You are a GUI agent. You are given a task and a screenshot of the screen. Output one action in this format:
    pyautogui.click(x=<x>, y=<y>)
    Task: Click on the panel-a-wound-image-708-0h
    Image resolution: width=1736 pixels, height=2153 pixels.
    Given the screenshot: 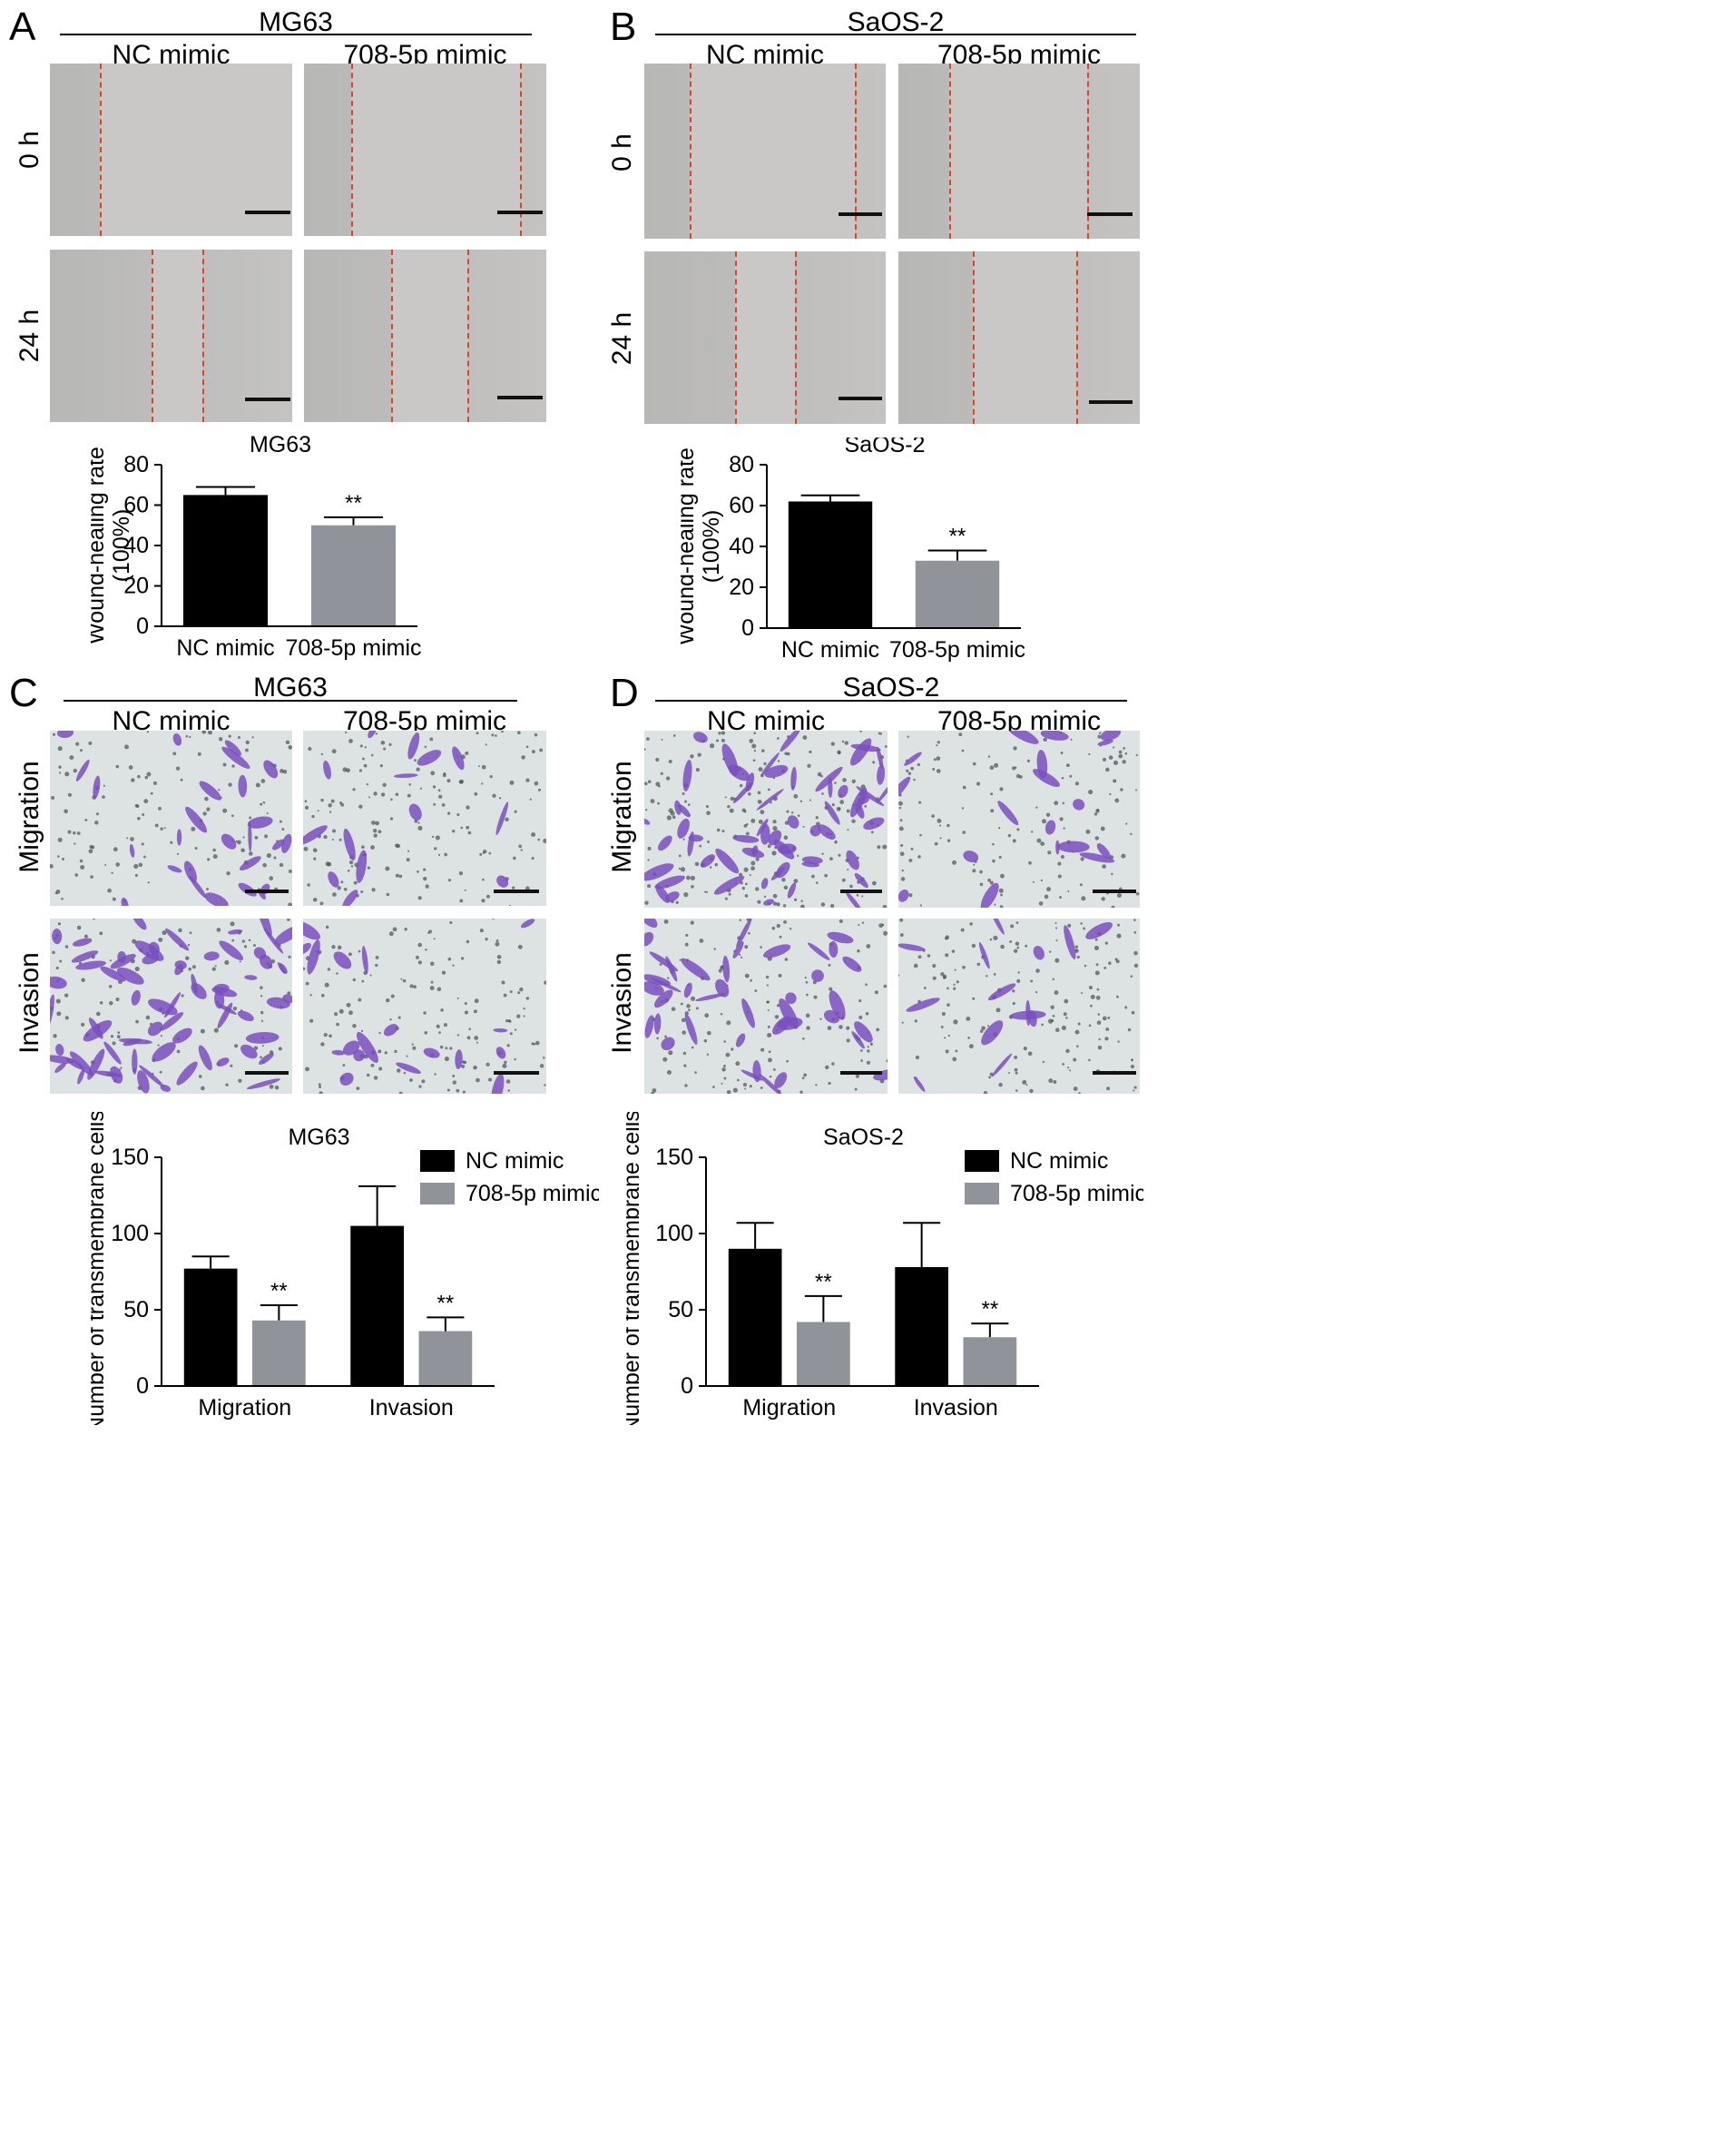 What is the action you would take?
    pyautogui.click(x=425, y=150)
    